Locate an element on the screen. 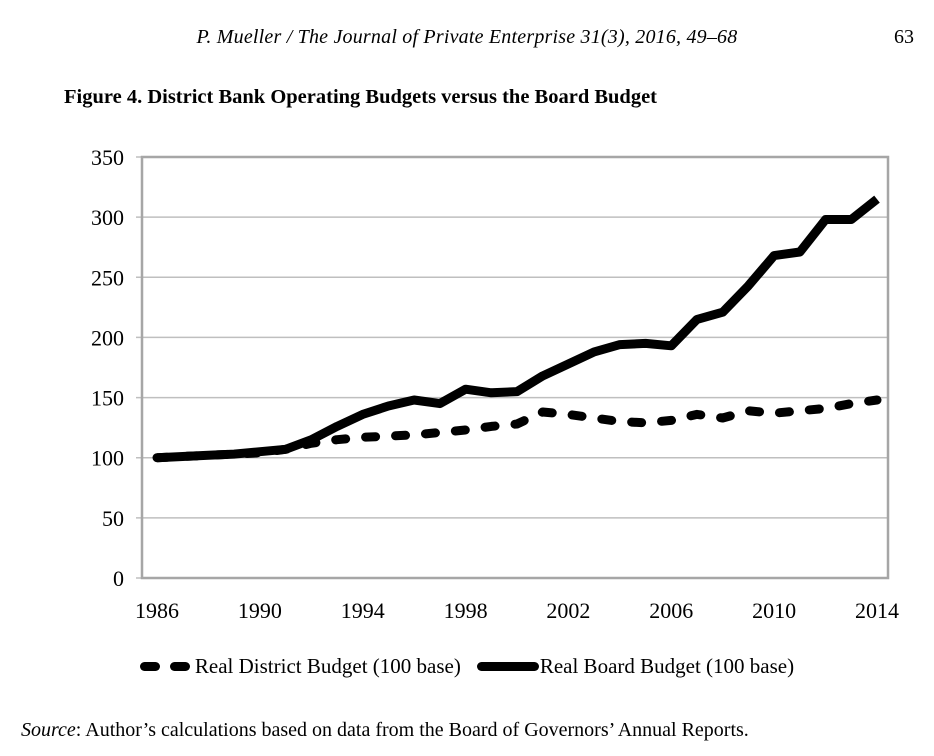 This screenshot has width=934, height=756. y-axis-tick-label: 150 is located at coordinates (107, 398).